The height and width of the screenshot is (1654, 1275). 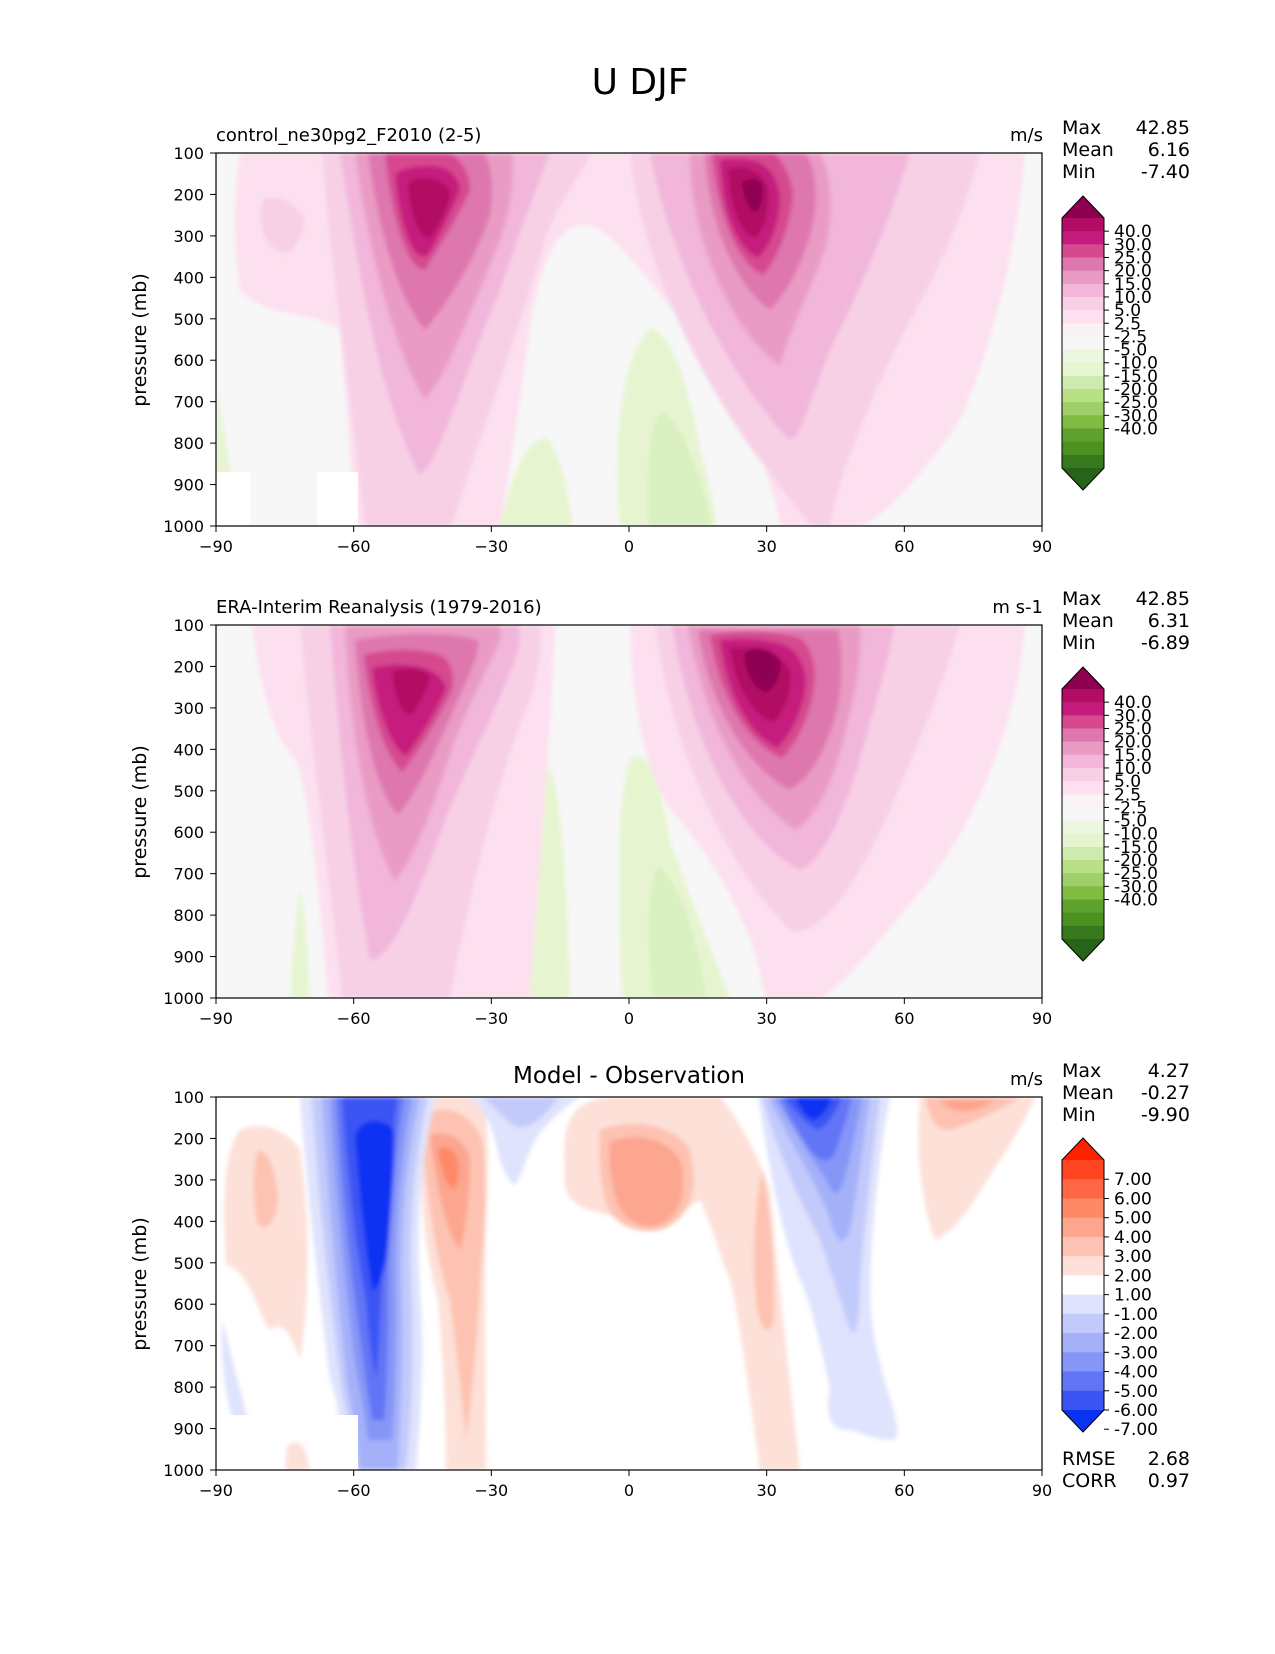 What do you see at coordinates (1136, 403) in the screenshot?
I see `colorbar-tick-label: -25.0` at bounding box center [1136, 403].